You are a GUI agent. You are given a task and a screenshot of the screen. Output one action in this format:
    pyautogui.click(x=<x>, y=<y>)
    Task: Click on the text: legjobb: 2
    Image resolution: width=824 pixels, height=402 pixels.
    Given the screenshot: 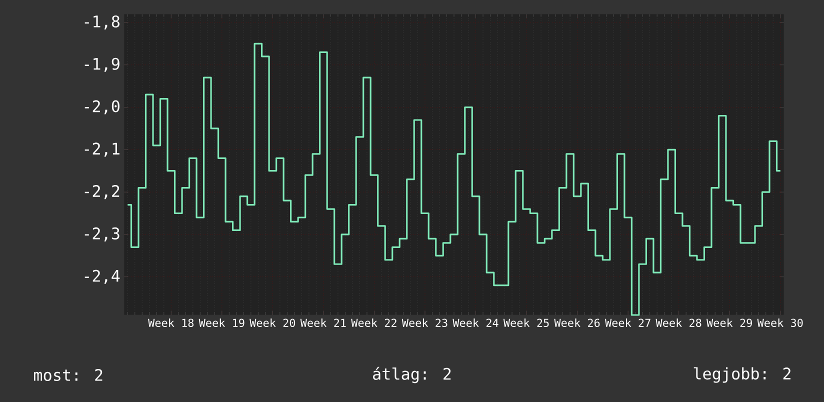 What is the action you would take?
    pyautogui.click(x=742, y=375)
    